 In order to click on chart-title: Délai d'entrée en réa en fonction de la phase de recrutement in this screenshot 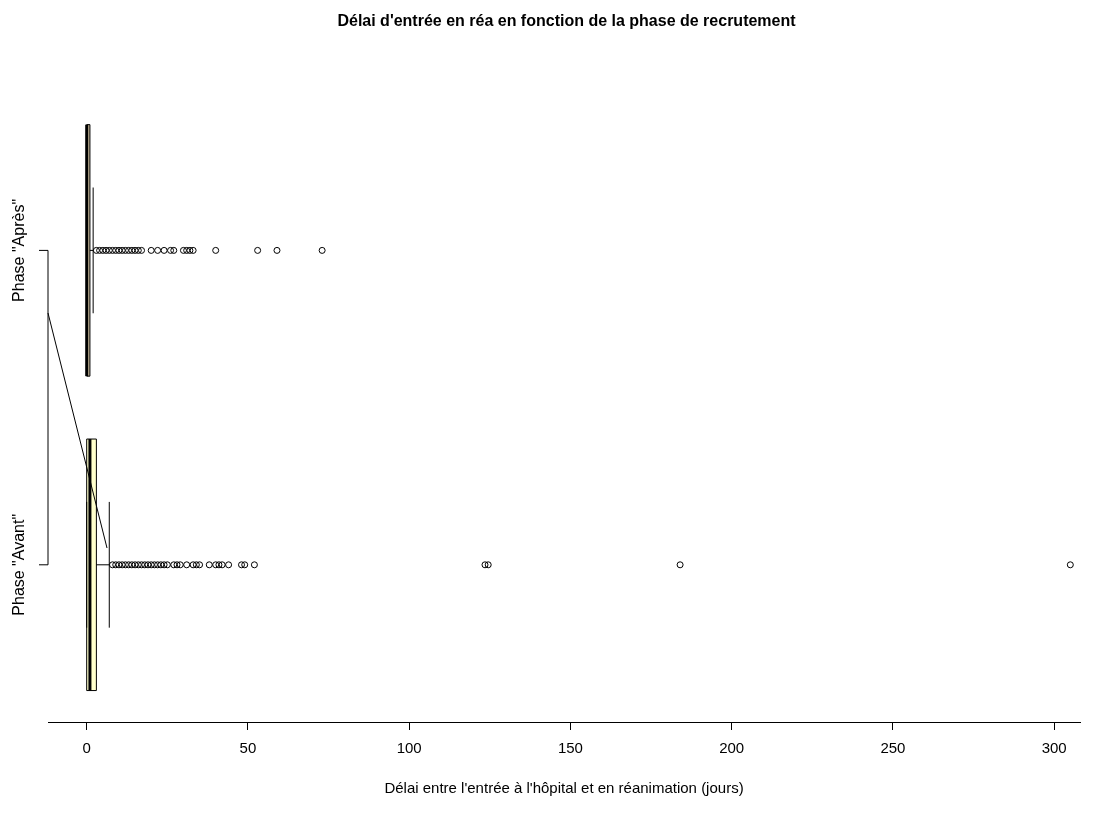, I will do `click(567, 21)`.